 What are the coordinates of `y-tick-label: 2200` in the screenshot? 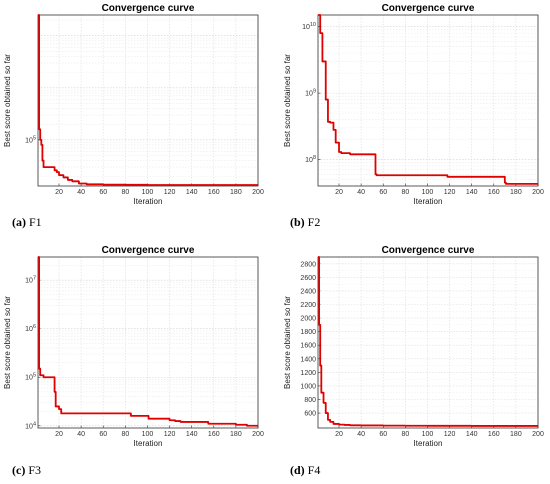 It's located at (308, 305).